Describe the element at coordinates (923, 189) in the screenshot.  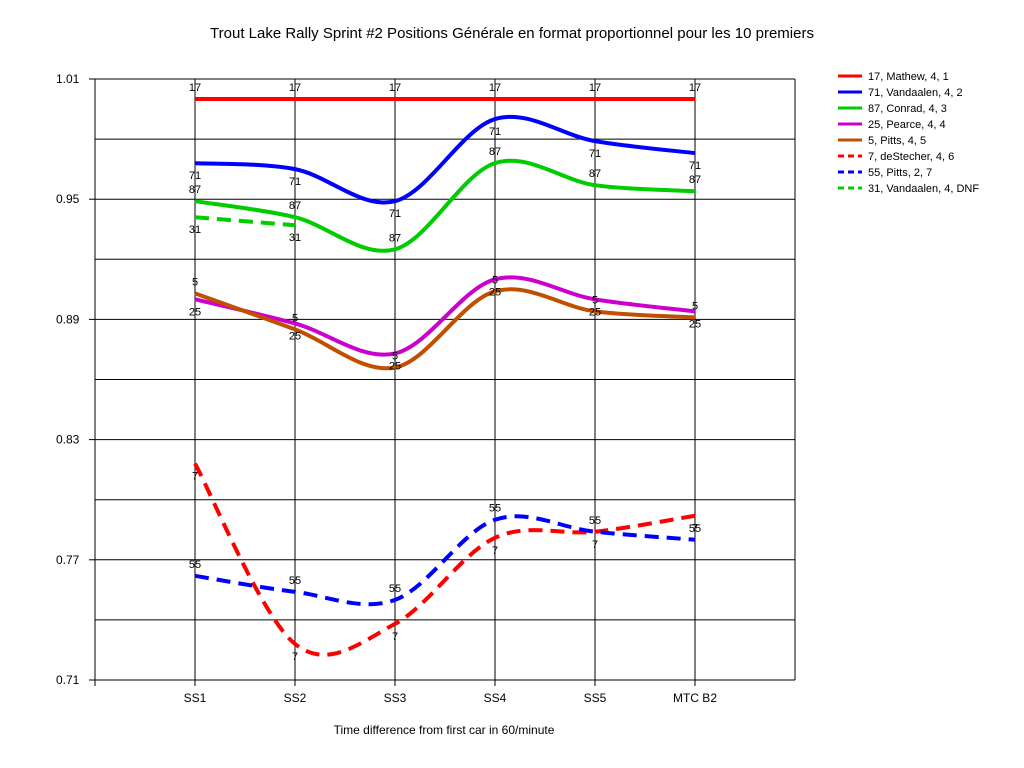
I see `legend-label: 31, Vandaalen, 4, DNF` at that location.